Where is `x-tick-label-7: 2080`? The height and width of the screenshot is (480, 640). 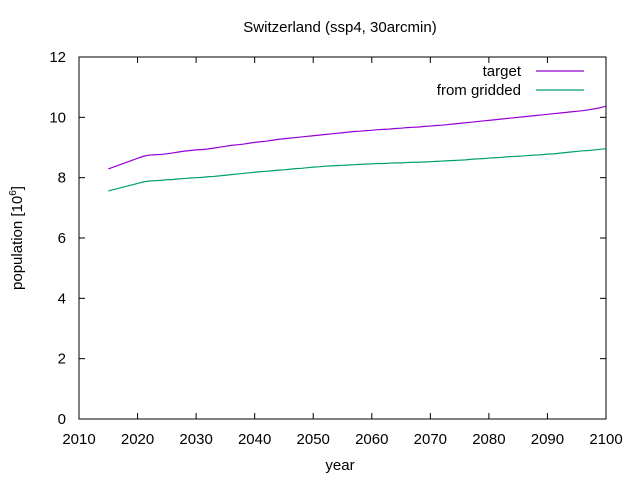
x-tick-label-7: 2080 is located at coordinates (488, 439).